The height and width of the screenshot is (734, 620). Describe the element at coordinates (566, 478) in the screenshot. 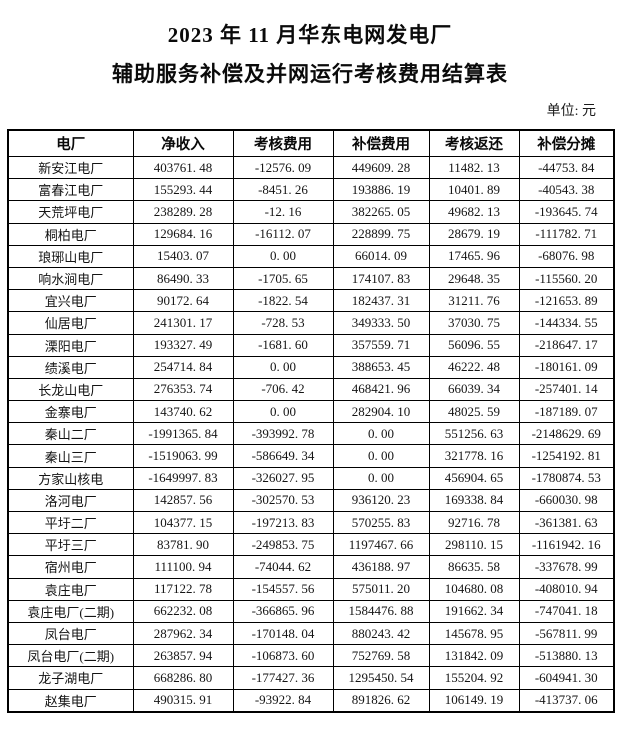

I see `cell-value: -1780874. 53` at that location.